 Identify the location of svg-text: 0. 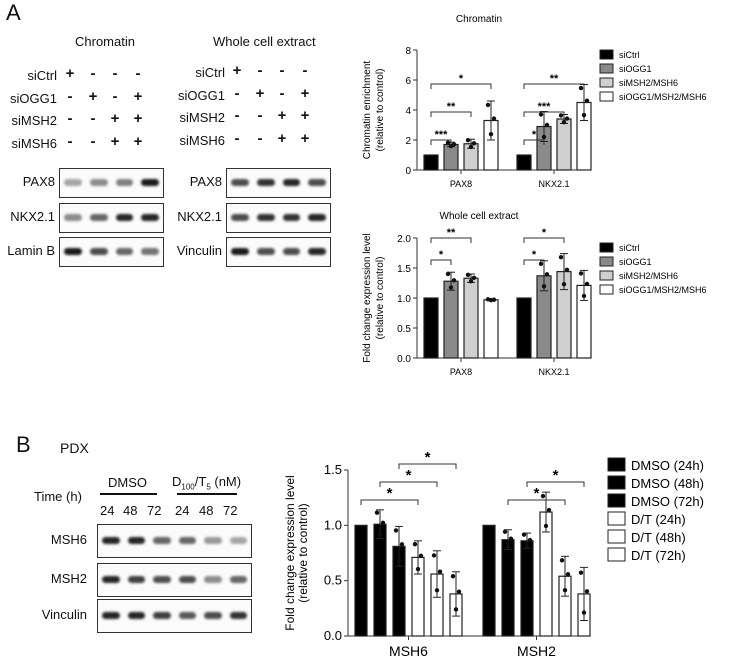
(408, 171).